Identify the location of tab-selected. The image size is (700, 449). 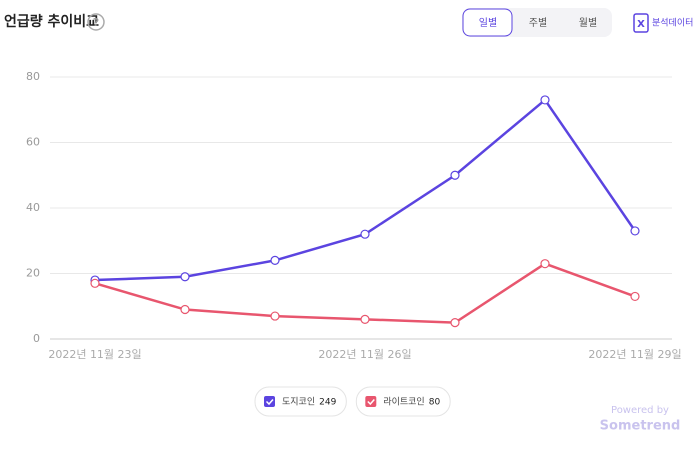
(487, 22).